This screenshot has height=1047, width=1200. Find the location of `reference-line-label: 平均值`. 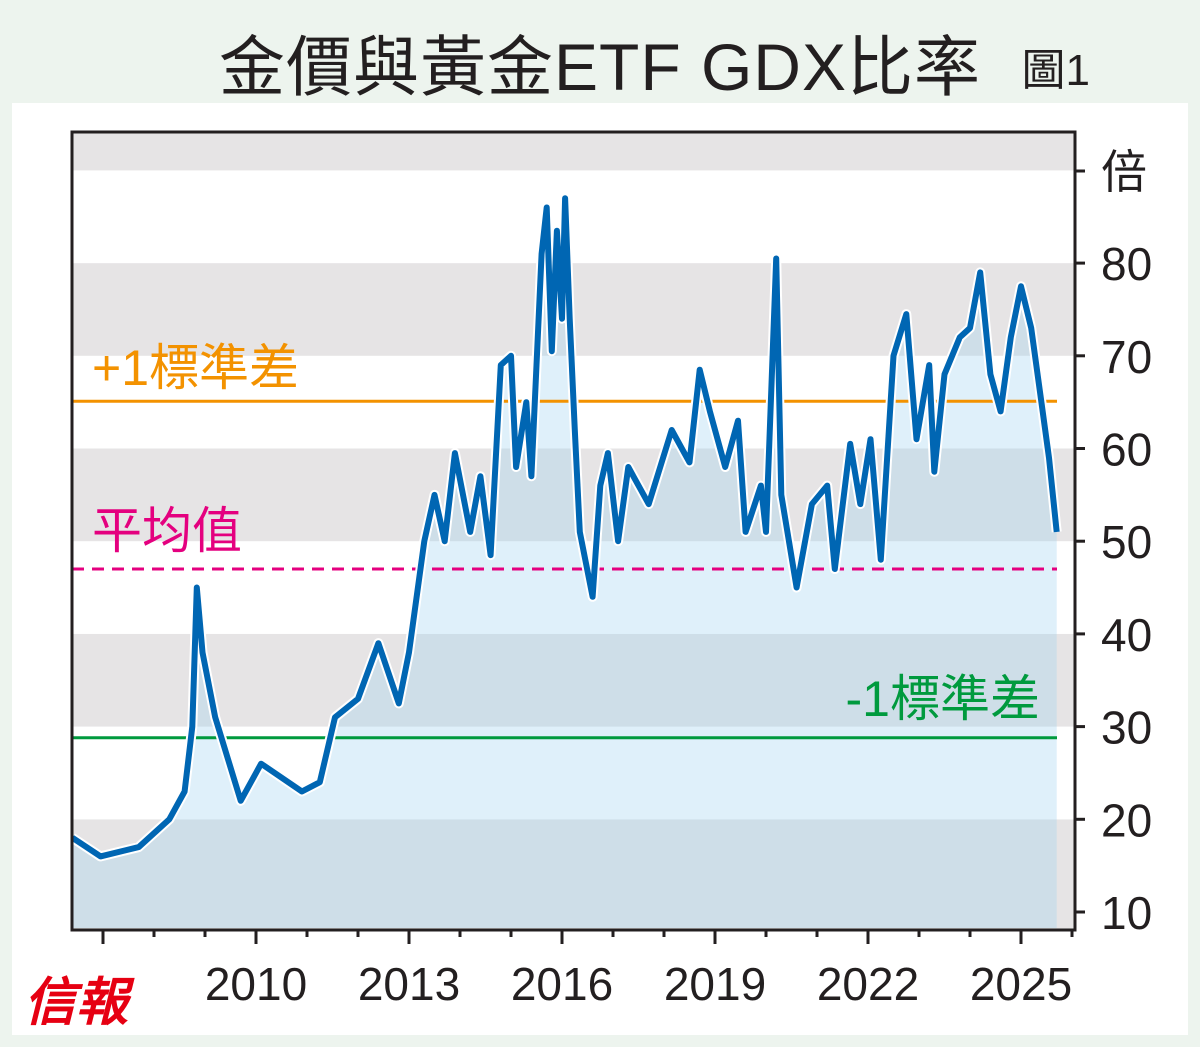

reference-line-label: 平均值 is located at coordinates (167, 531).